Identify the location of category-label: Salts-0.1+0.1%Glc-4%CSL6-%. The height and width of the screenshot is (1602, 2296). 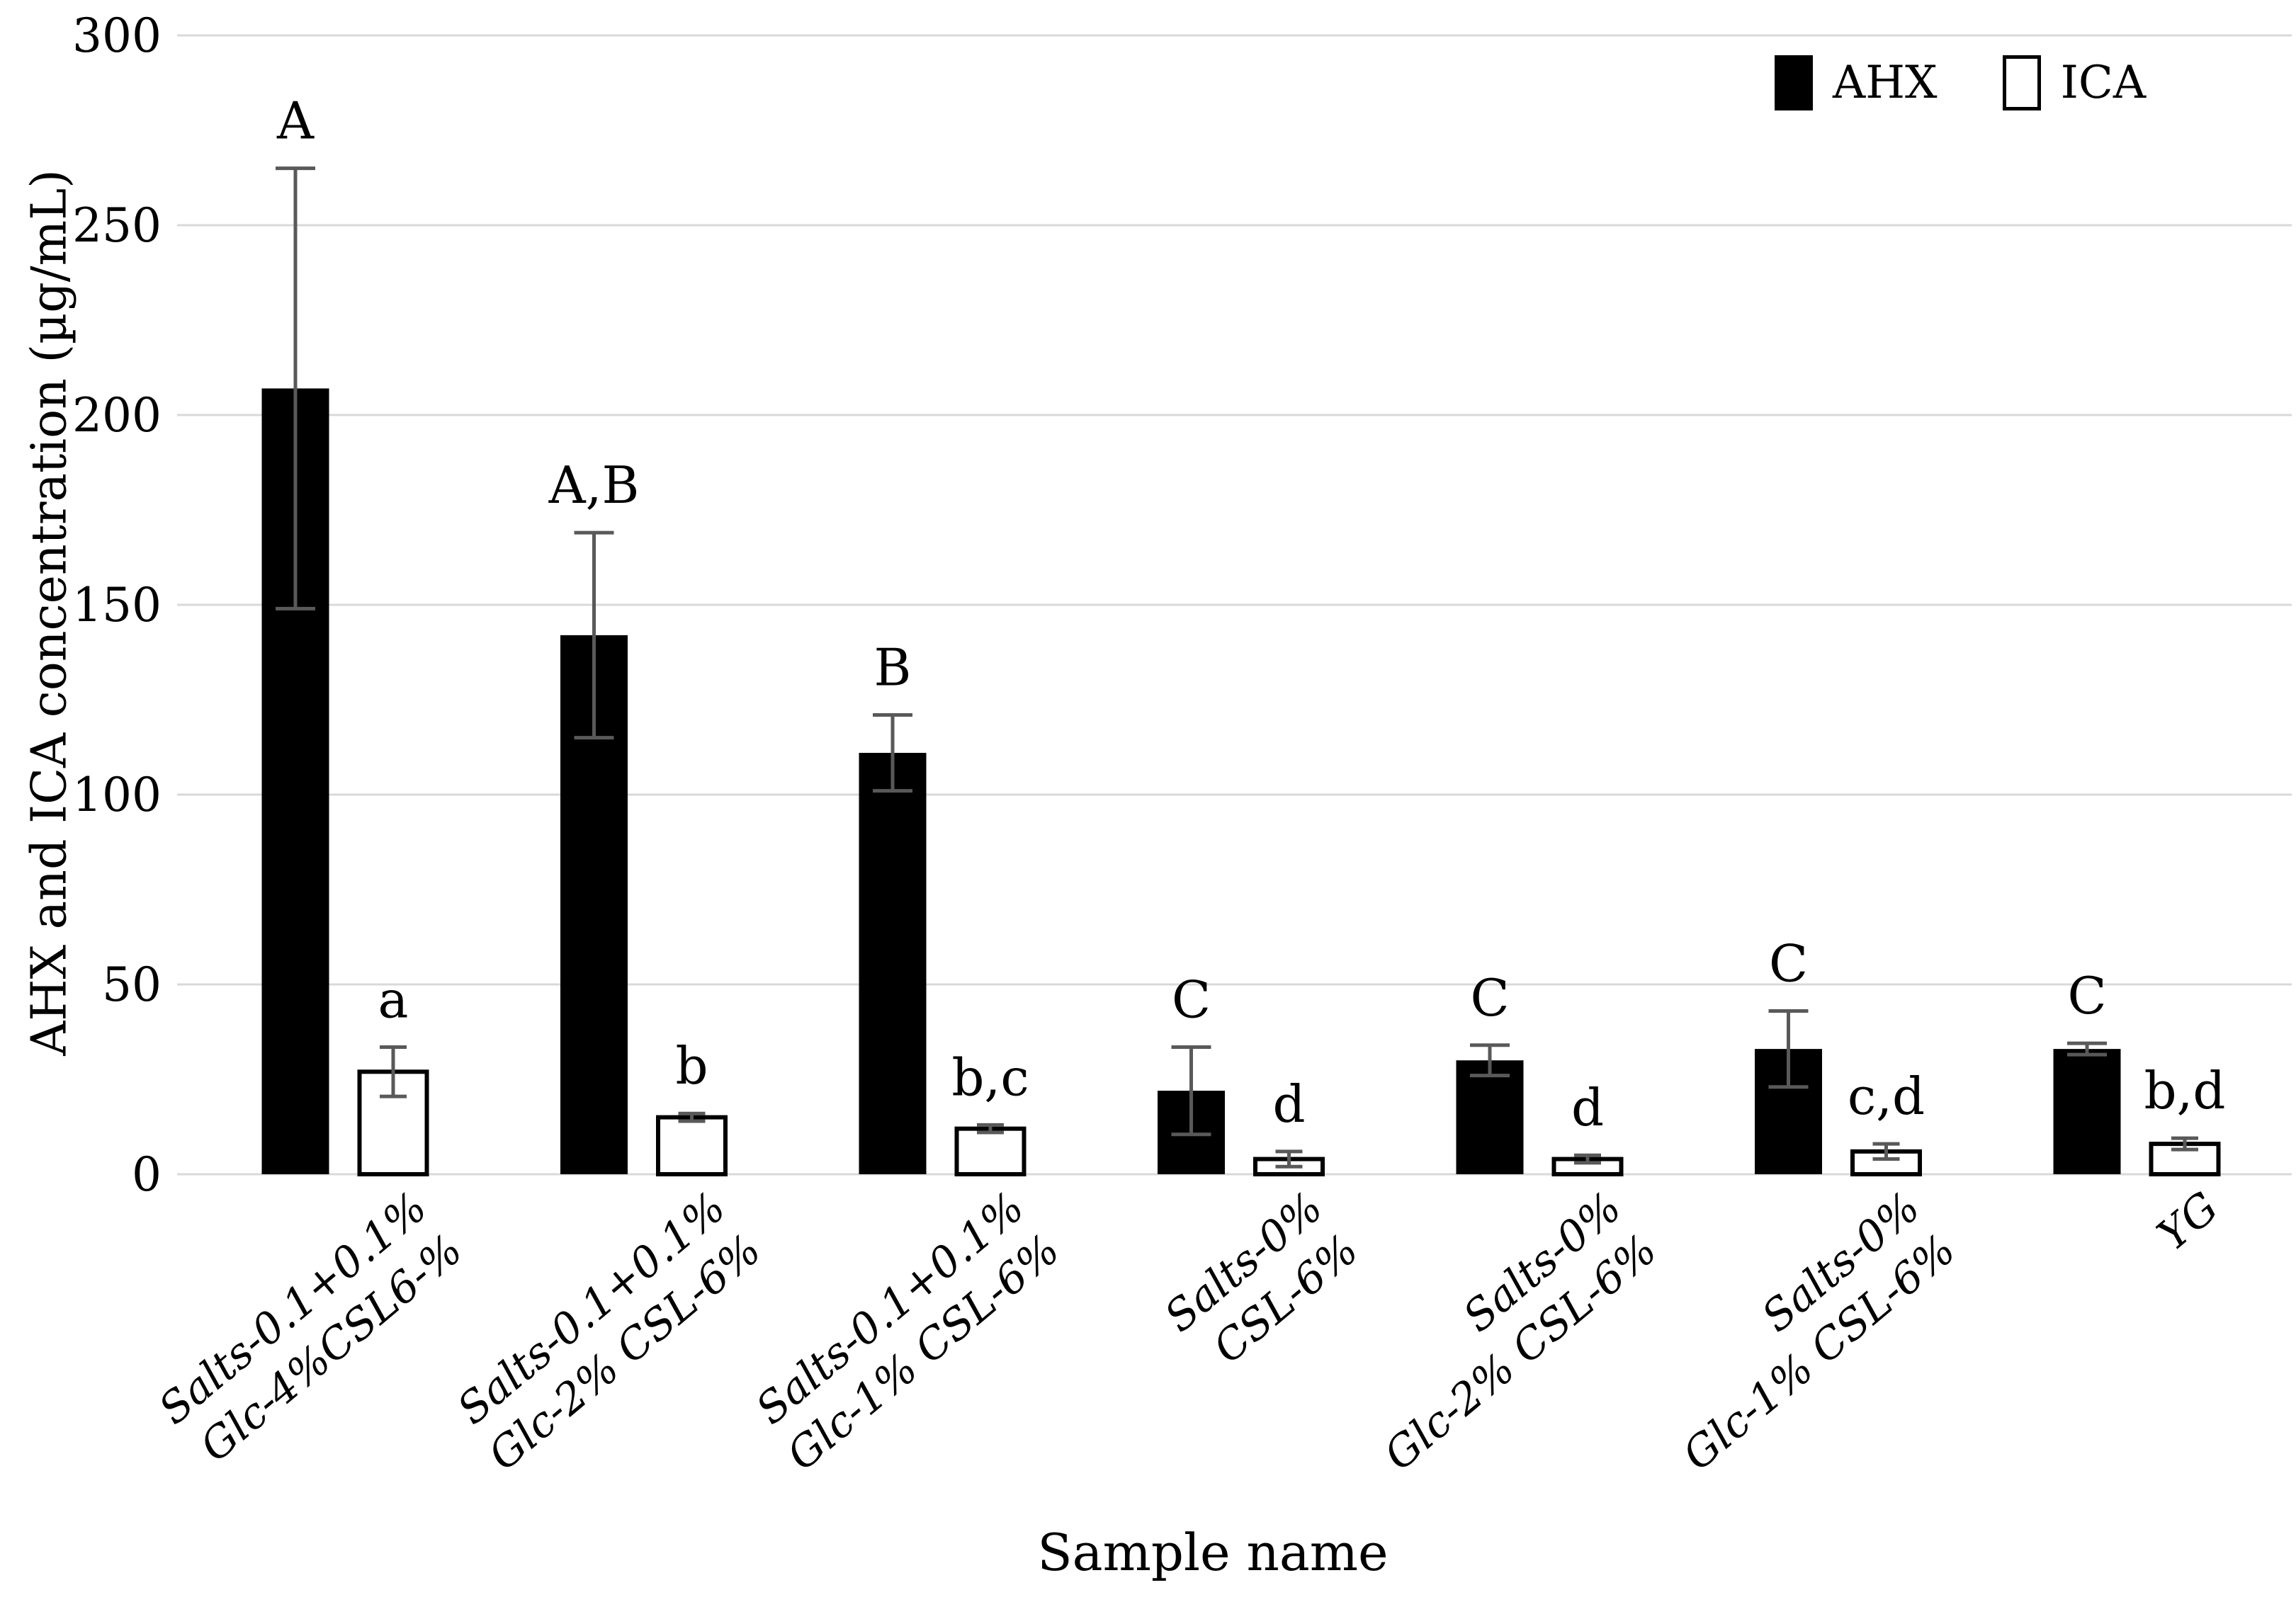
(310, 1330).